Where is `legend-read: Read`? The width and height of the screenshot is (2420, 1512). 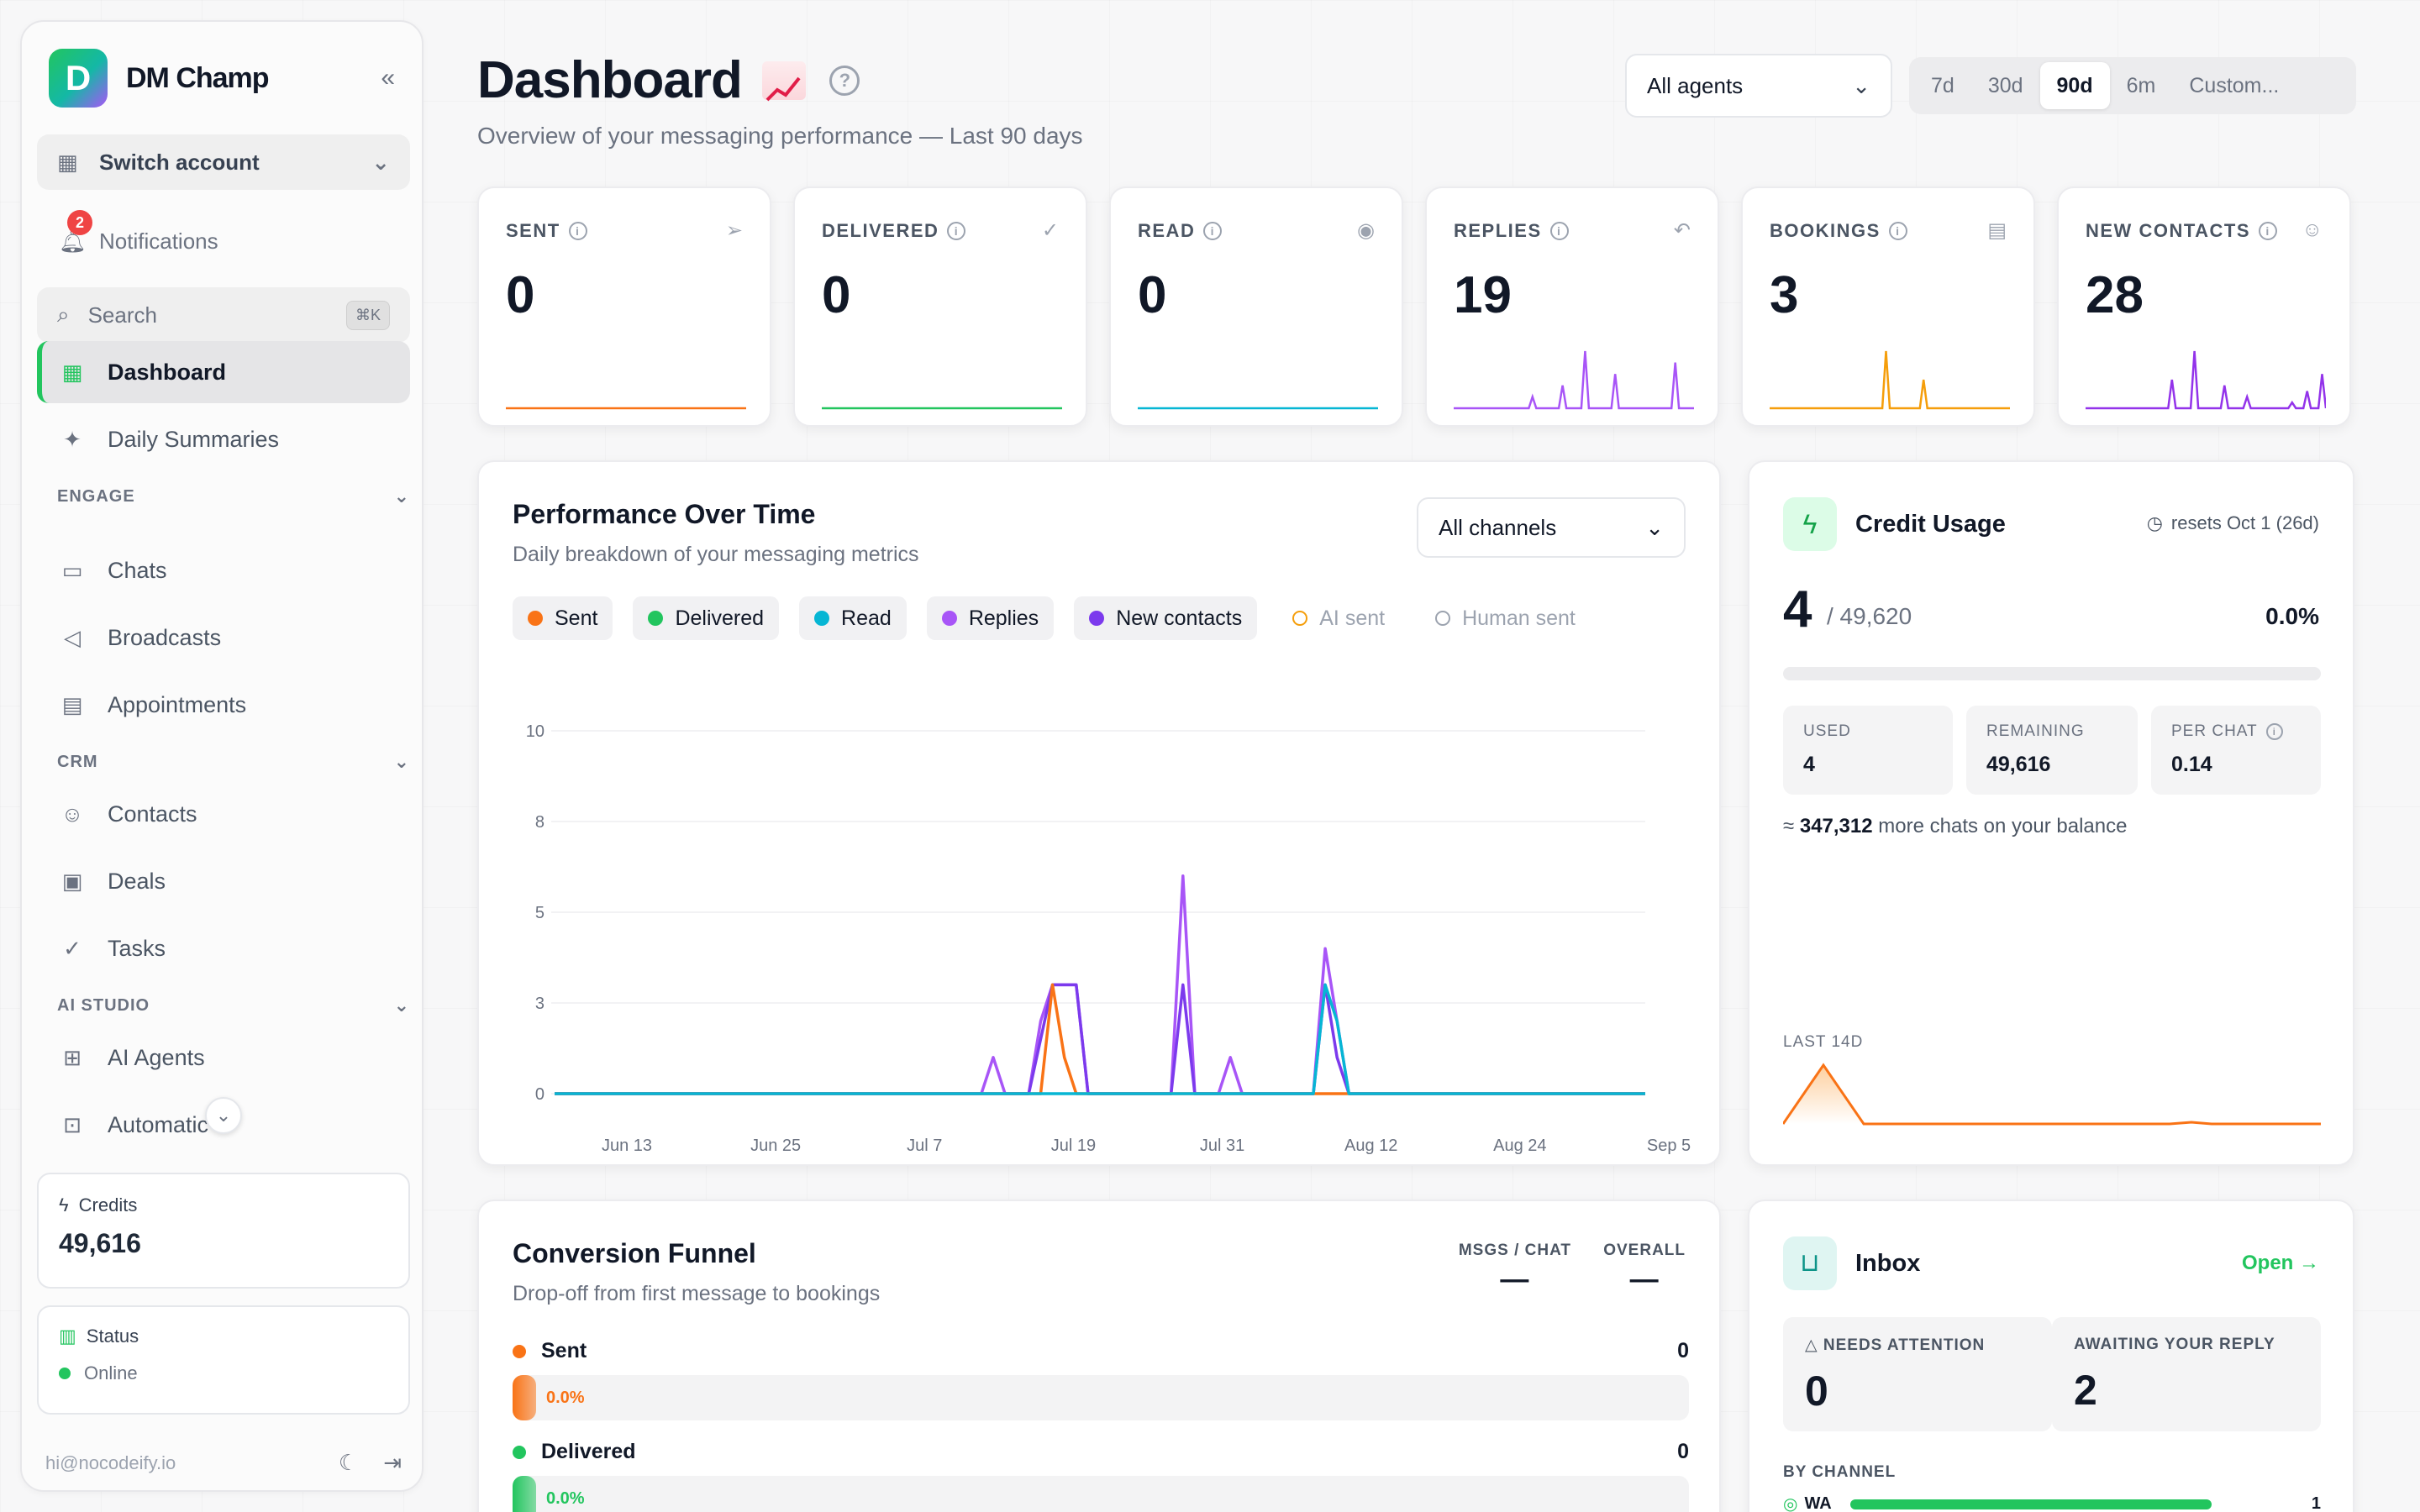
legend-read: Read is located at coordinates (853, 618).